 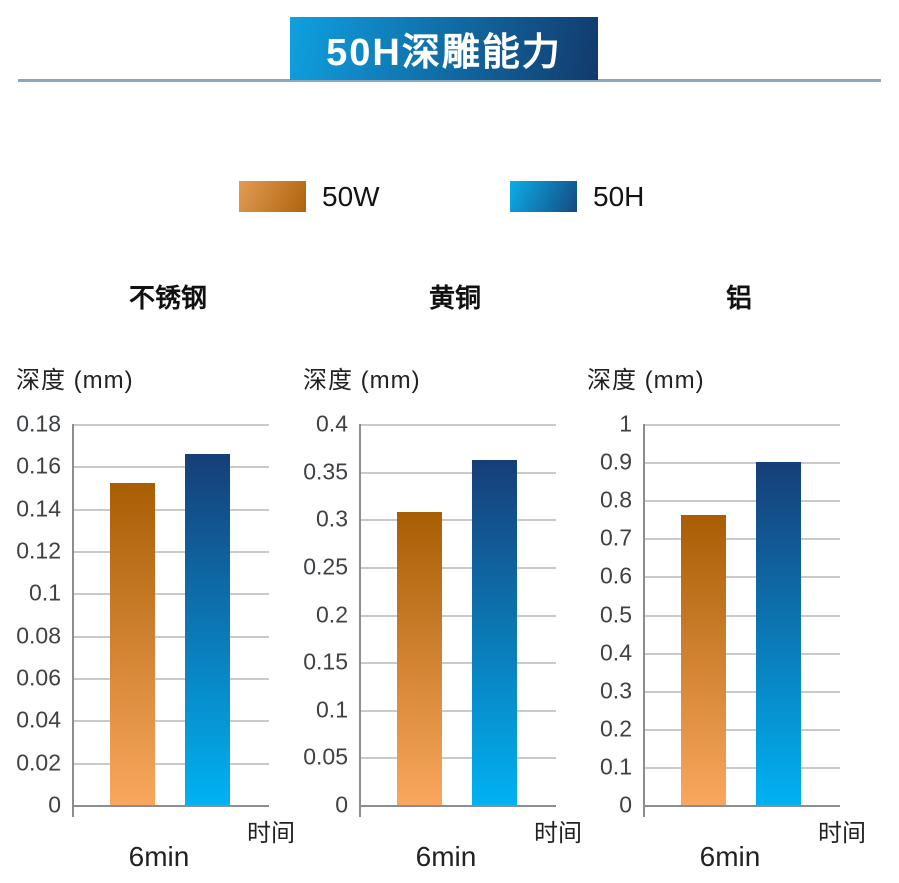 What do you see at coordinates (616, 499) in the screenshot?
I see `y-tick-label: 0.8` at bounding box center [616, 499].